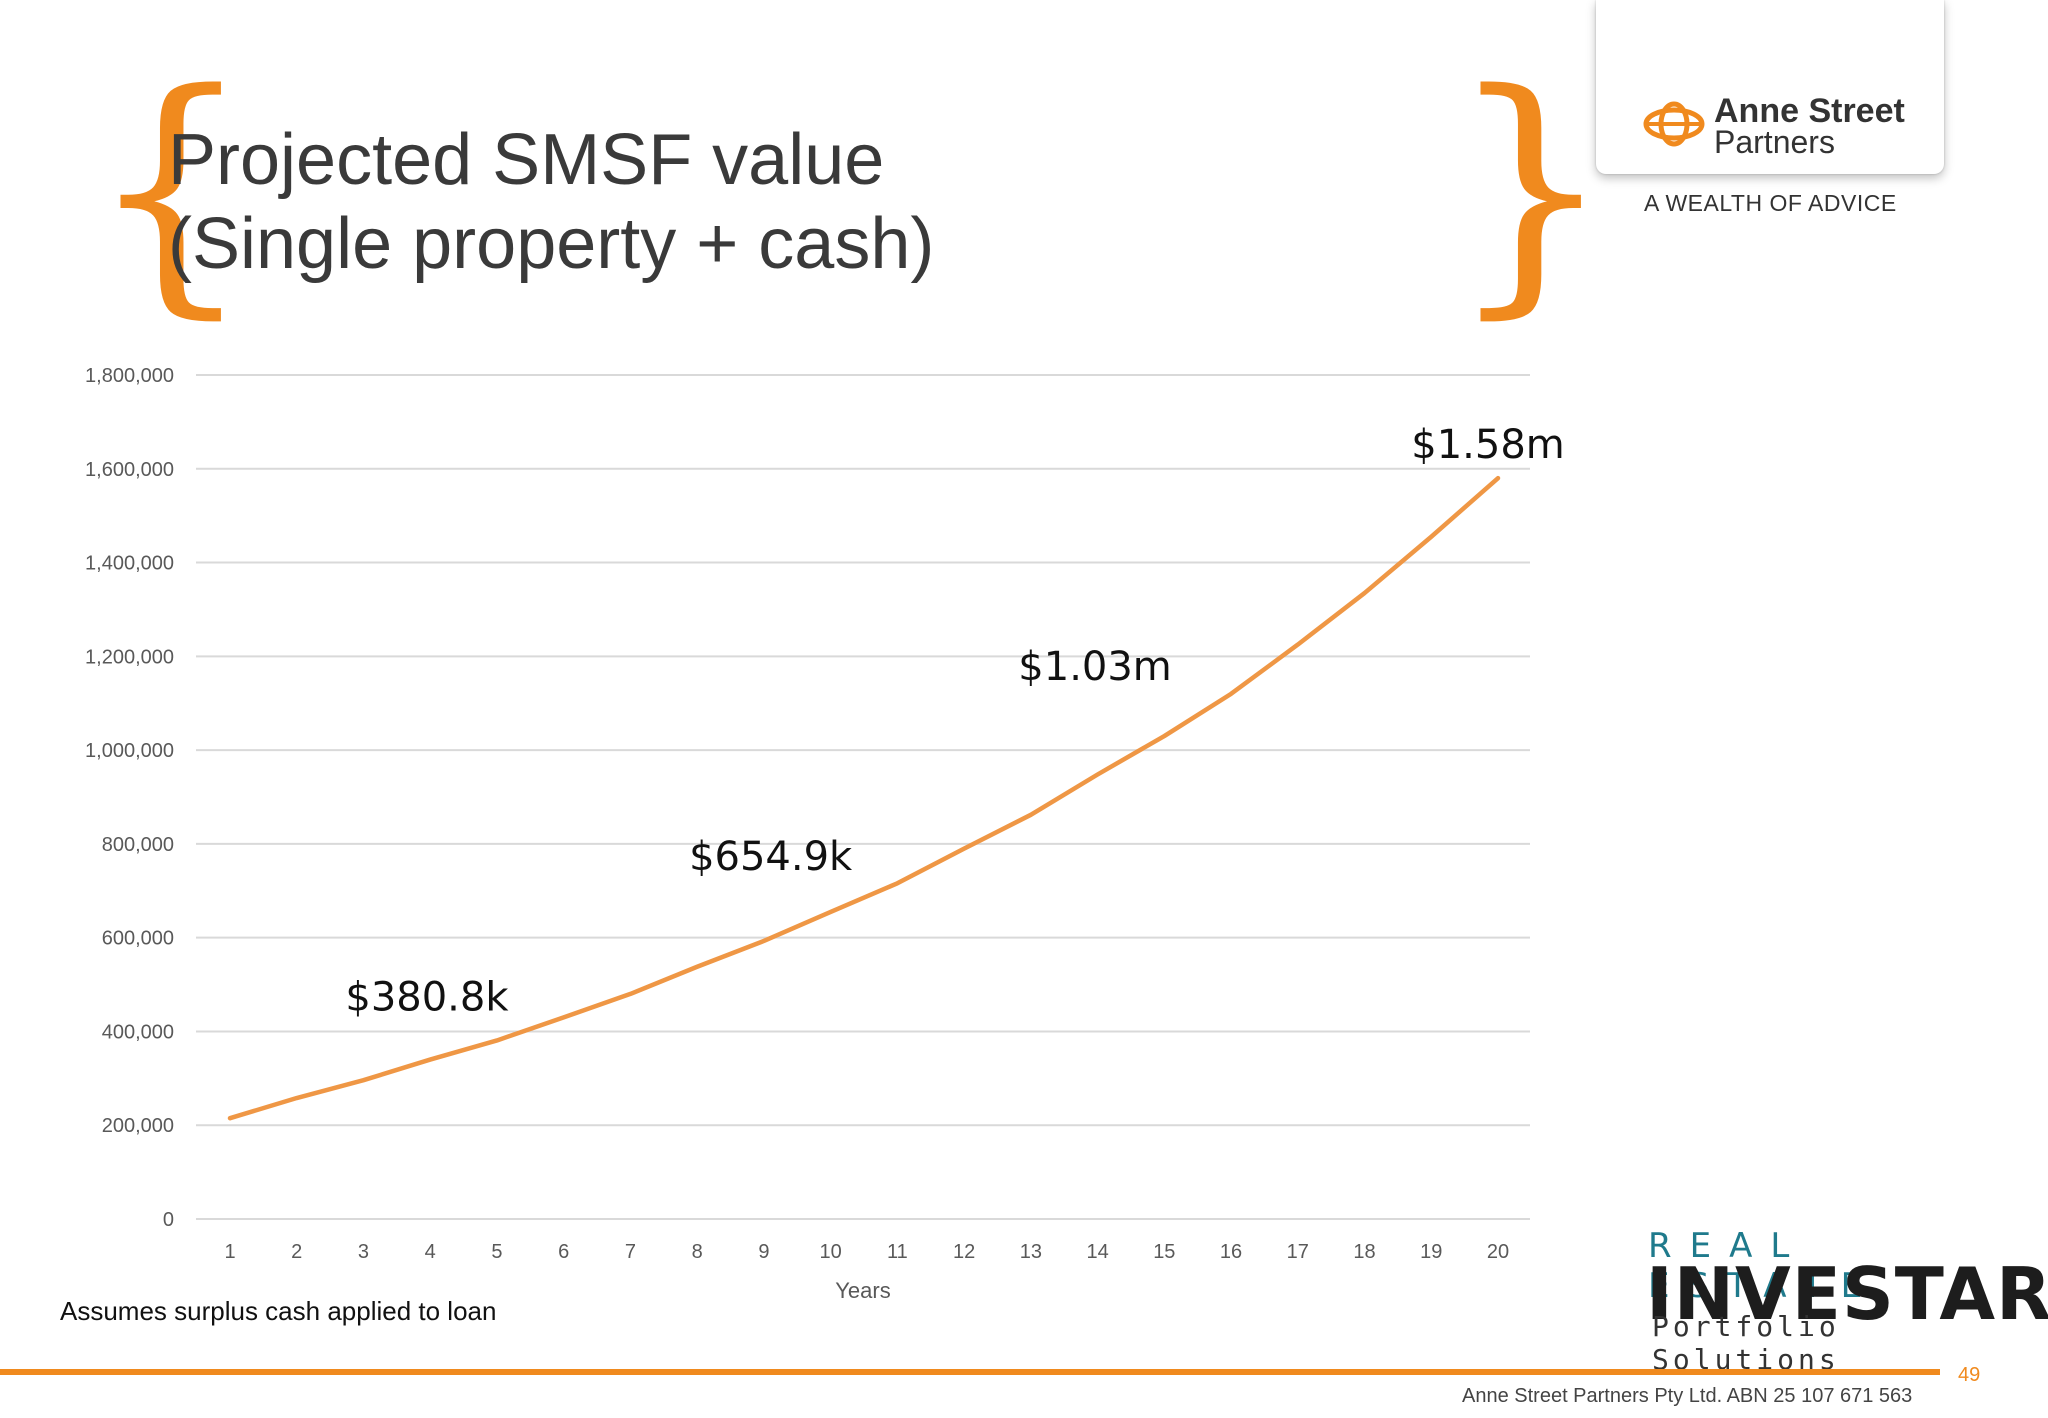 The width and height of the screenshot is (2048, 1418). What do you see at coordinates (630, 1252) in the screenshot?
I see `x-tick-label: 7` at bounding box center [630, 1252].